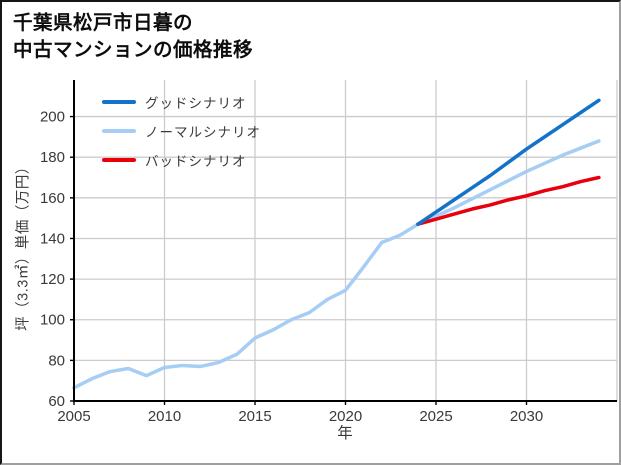 The image size is (621, 465). What do you see at coordinates (508, 162) in the screenshot?
I see `series-line-good` at bounding box center [508, 162].